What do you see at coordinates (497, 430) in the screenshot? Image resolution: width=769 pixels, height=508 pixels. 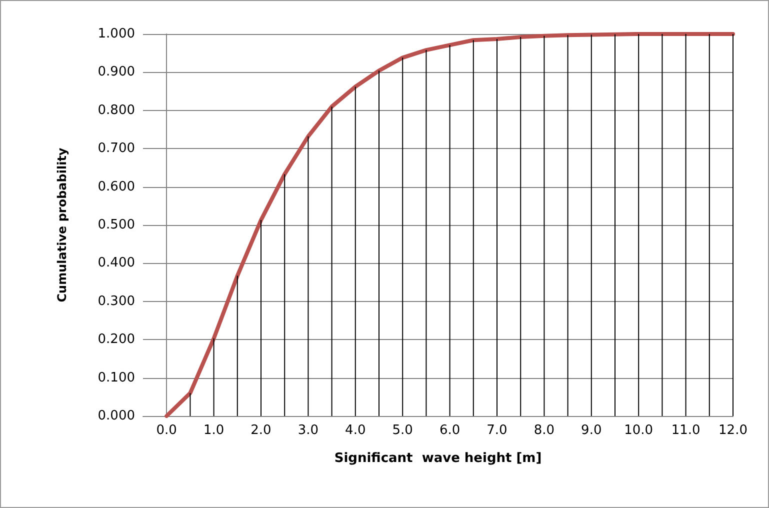 I see `x-tick-label: 7.0` at bounding box center [497, 430].